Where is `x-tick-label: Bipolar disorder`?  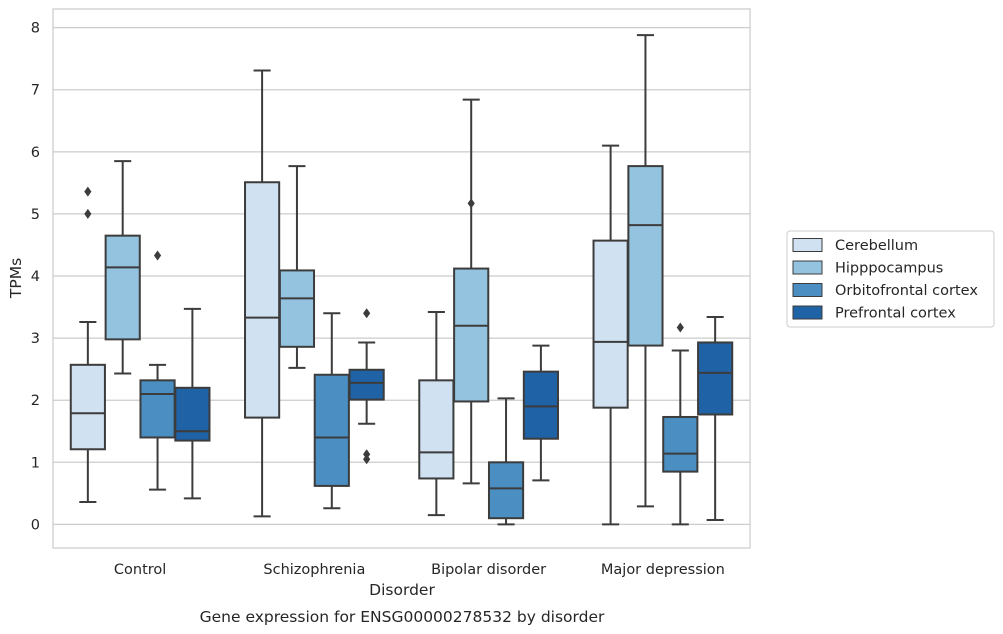 x-tick-label: Bipolar disorder is located at coordinates (488, 570).